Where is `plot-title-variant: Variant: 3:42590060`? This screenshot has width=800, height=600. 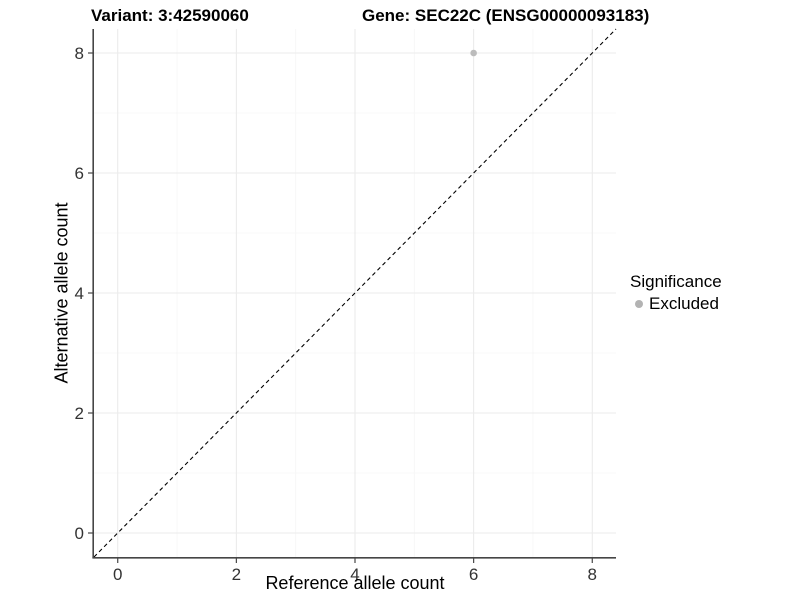
plot-title-variant: Variant: 3:42590060 is located at coordinates (170, 15).